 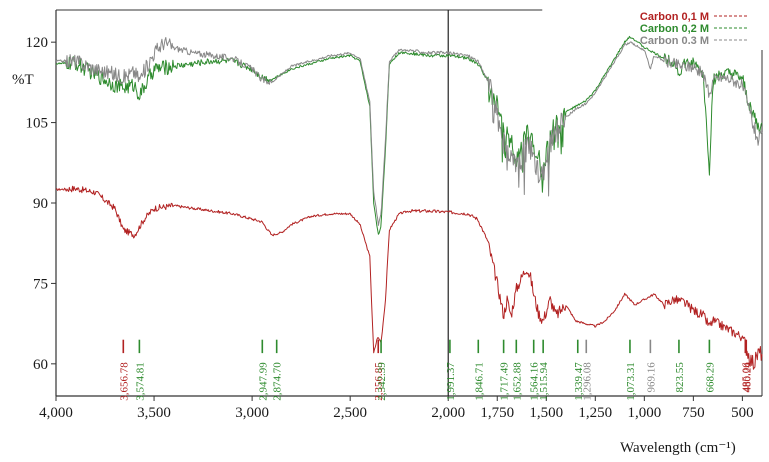 What do you see at coordinates (644, 413) in the screenshot?
I see `x-tick-label: 1,000` at bounding box center [644, 413].